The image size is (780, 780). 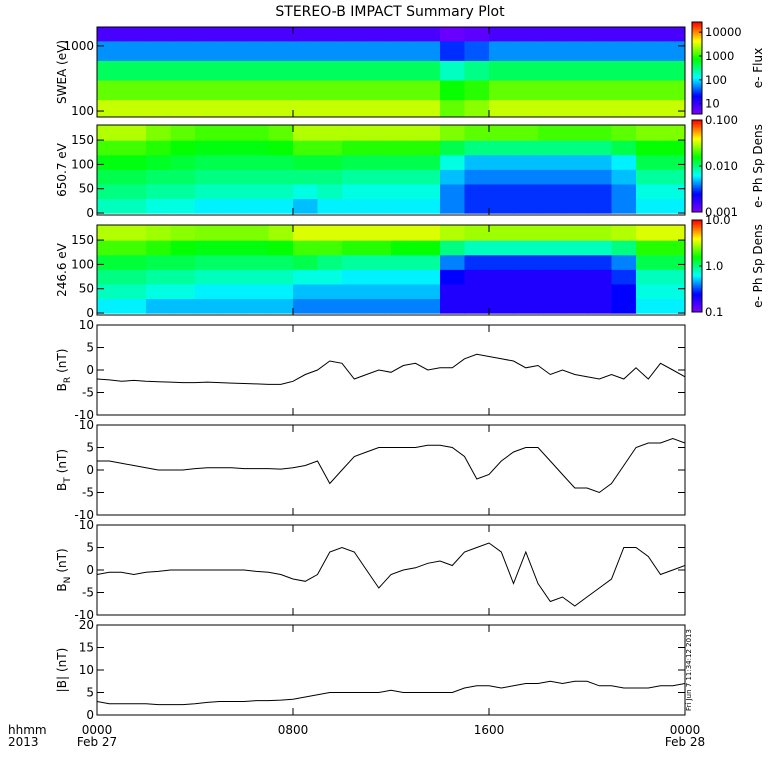 What do you see at coordinates (62, 660) in the screenshot?
I see `y-label-unit: (nT)` at bounding box center [62, 660].